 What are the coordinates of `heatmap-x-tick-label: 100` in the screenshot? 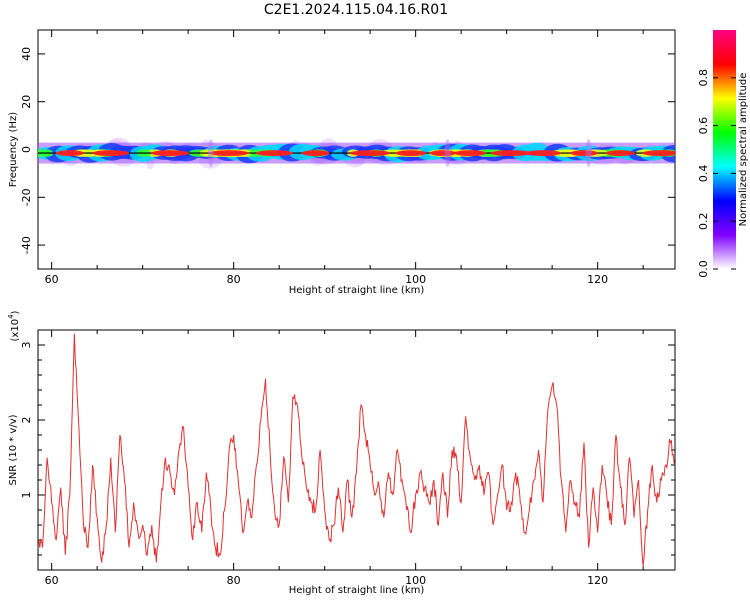 It's located at (415, 279).